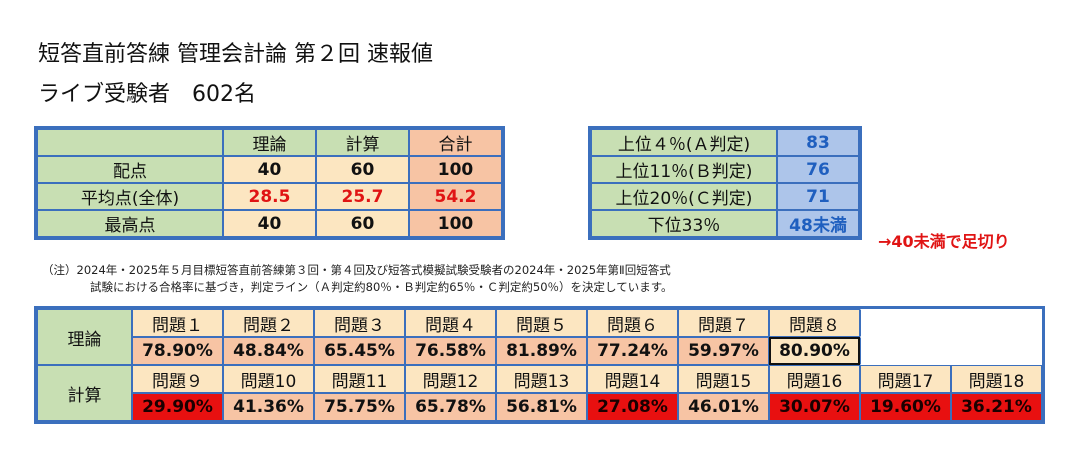 The height and width of the screenshot is (465, 1089). What do you see at coordinates (905, 379) in the screenshot?
I see `problem-header: 問題17` at bounding box center [905, 379].